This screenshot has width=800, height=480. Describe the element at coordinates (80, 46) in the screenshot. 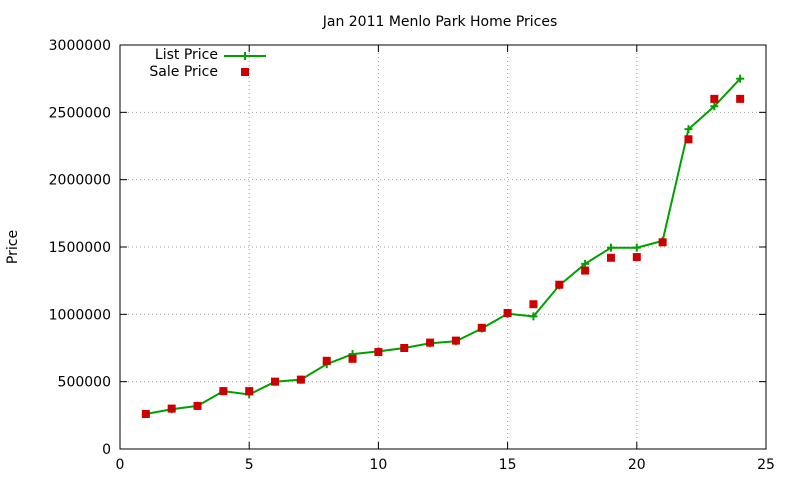

I see `y-tick-label: 3000000` at that location.